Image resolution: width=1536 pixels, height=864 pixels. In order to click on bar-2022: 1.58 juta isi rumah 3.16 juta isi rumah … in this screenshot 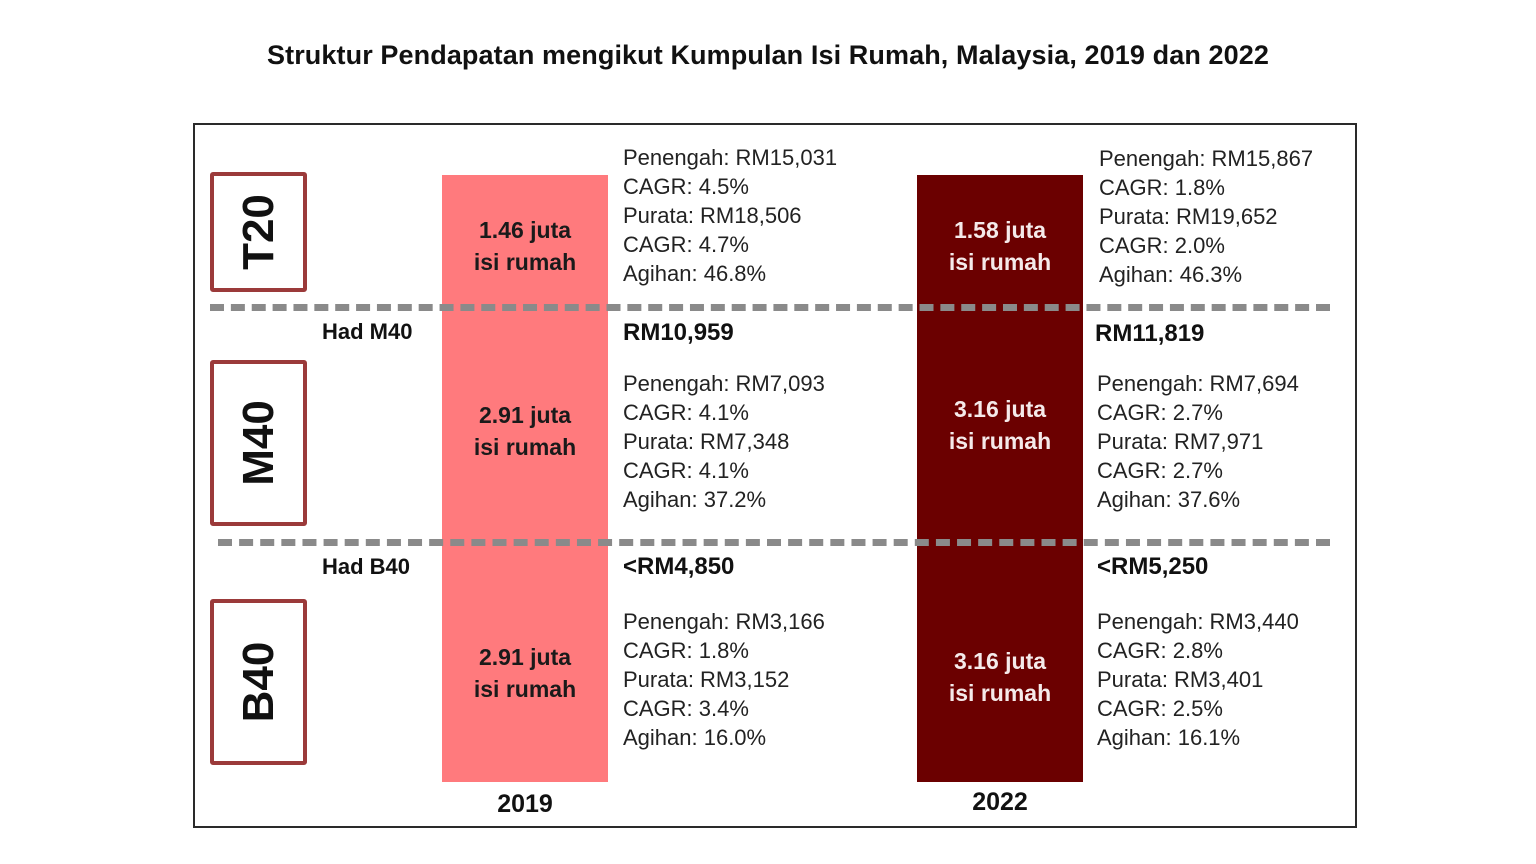, I will do `click(1000, 478)`.